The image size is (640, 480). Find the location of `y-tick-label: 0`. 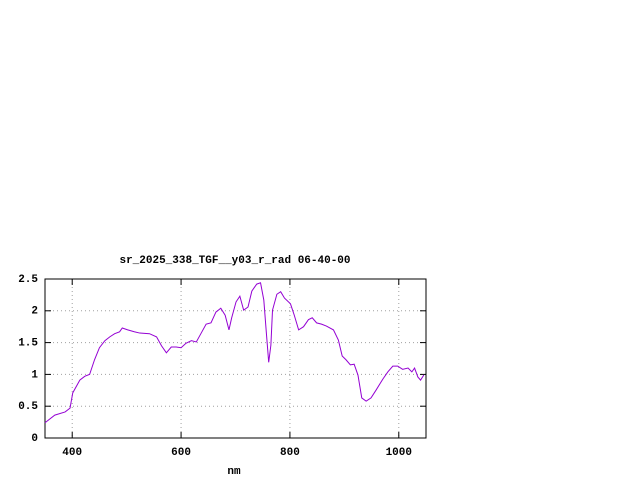

y-tick-label: 0 is located at coordinates (34, 439).